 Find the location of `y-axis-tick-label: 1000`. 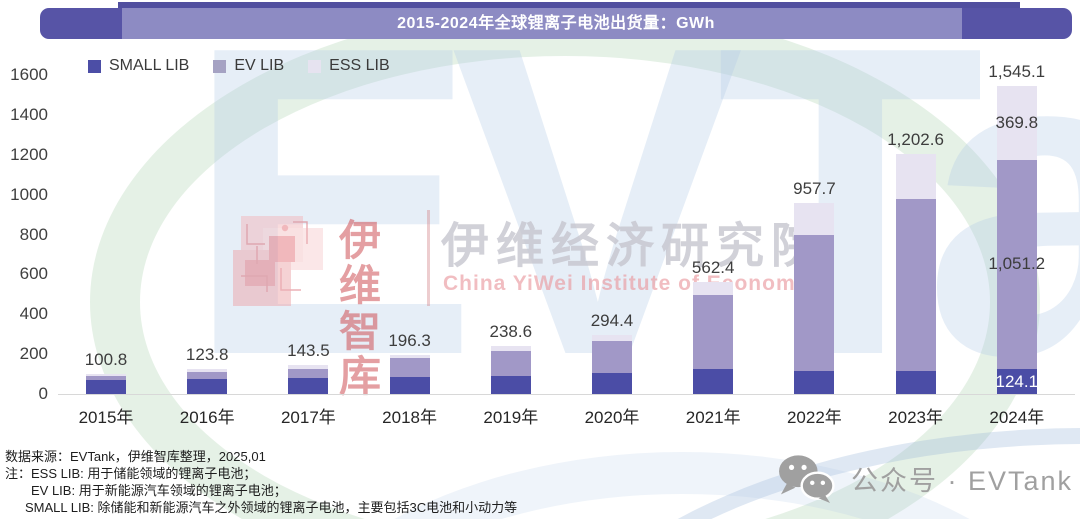

y-axis-tick-label: 1000 is located at coordinates (29, 194).